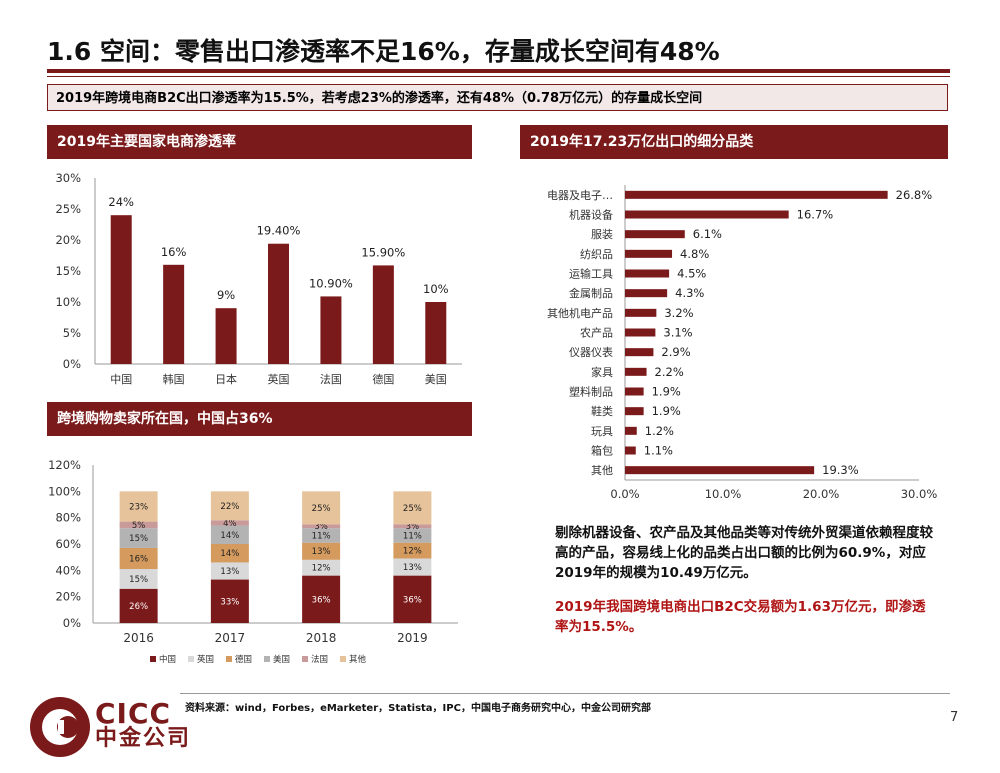  Describe the element at coordinates (68, 570) in the screenshot. I see `chart3-y-tick-label: 40%` at that location.